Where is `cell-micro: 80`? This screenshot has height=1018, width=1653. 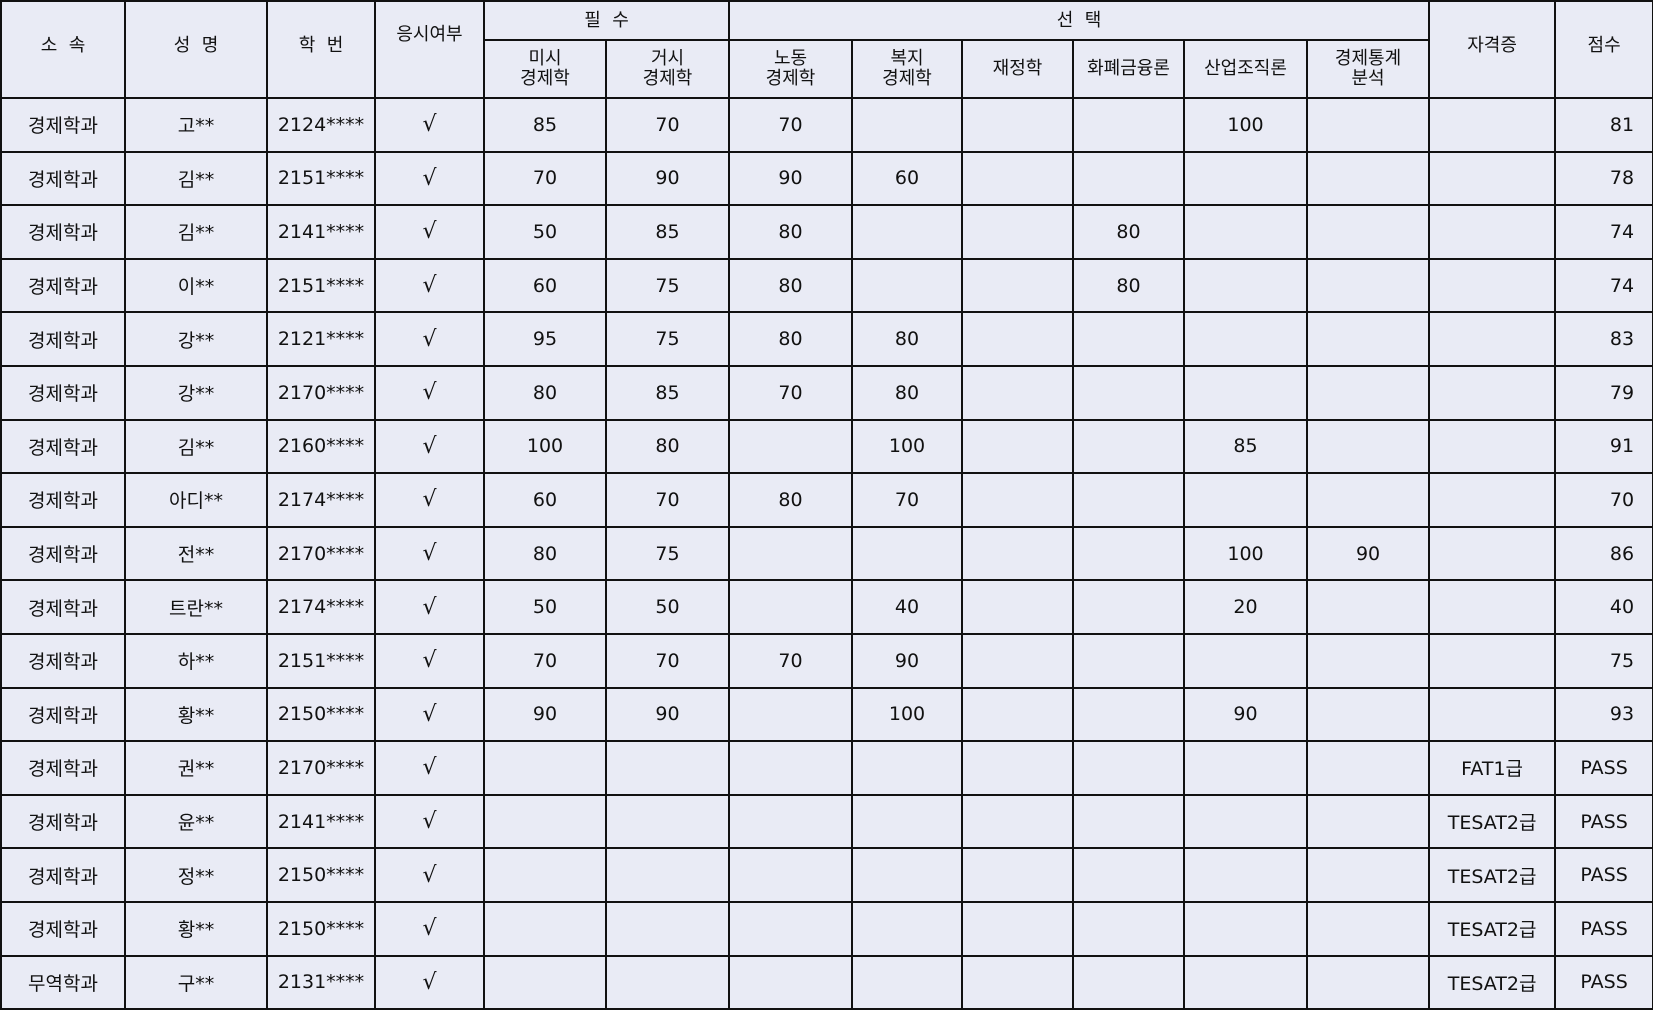
cell-micro: 80 is located at coordinates (545, 392).